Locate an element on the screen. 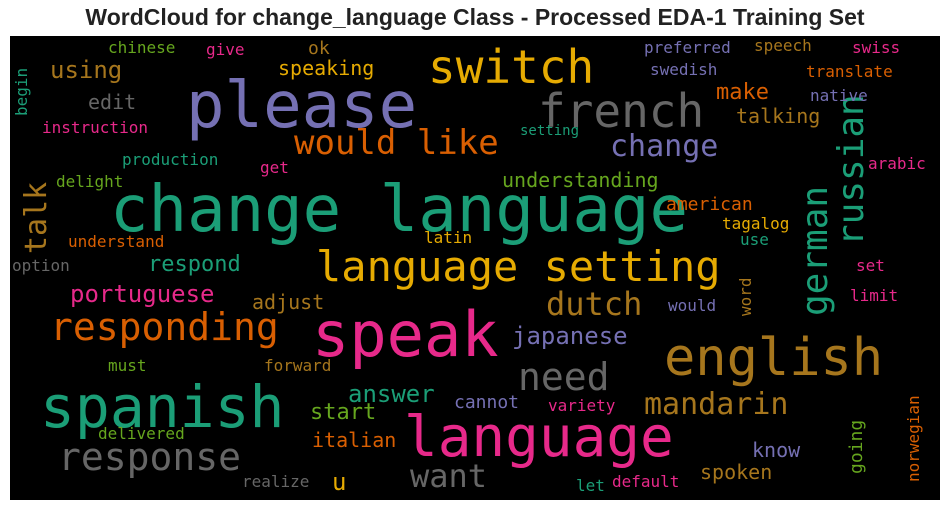 This screenshot has height=511, width=950. cloud-word: let is located at coordinates (590, 485).